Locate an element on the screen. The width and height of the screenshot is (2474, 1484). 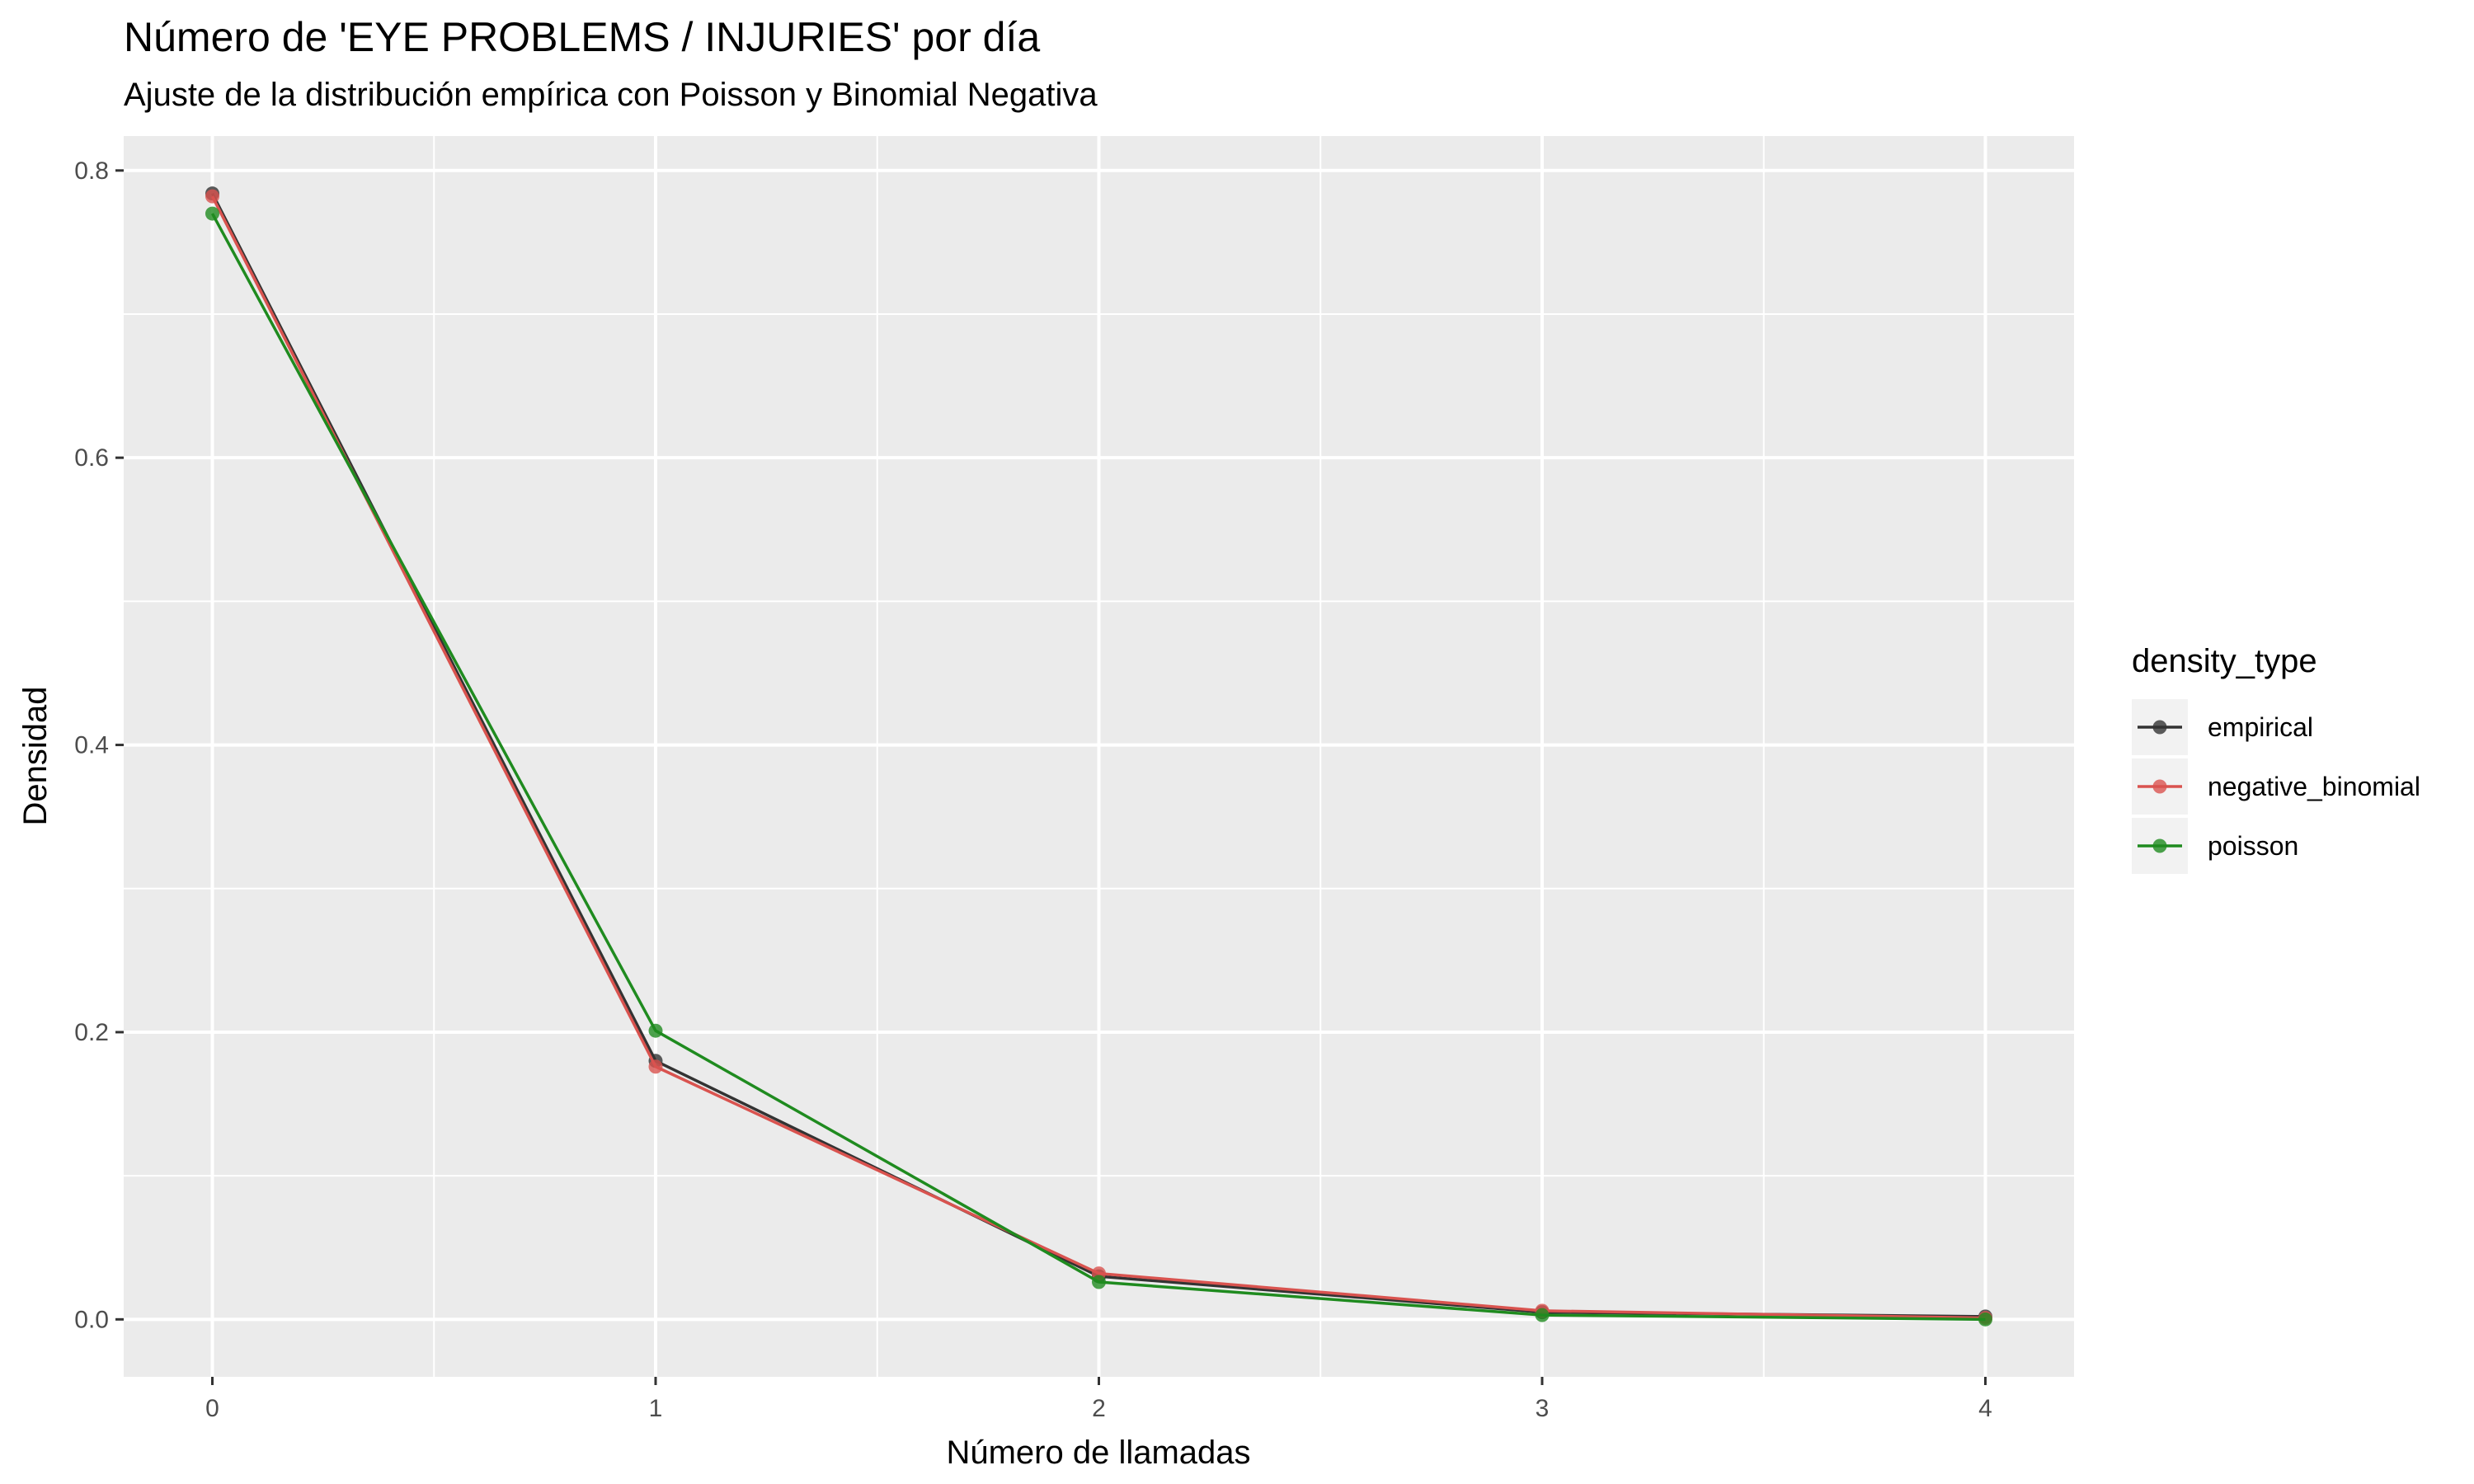
y-tick-label: 0.2 is located at coordinates (91, 1032).